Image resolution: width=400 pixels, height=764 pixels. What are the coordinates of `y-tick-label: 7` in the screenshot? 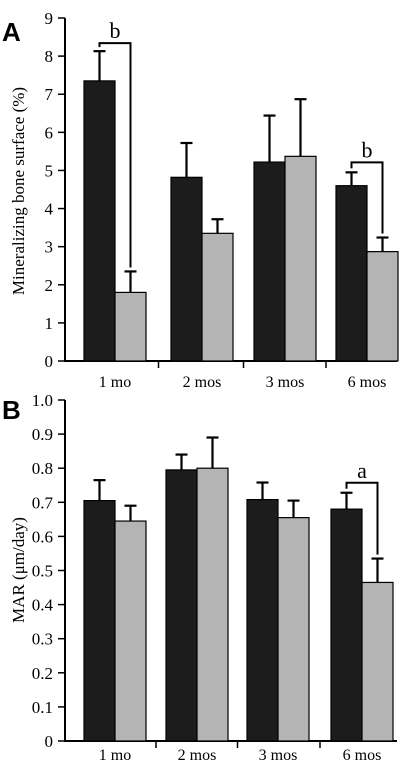 It's located at (49, 94).